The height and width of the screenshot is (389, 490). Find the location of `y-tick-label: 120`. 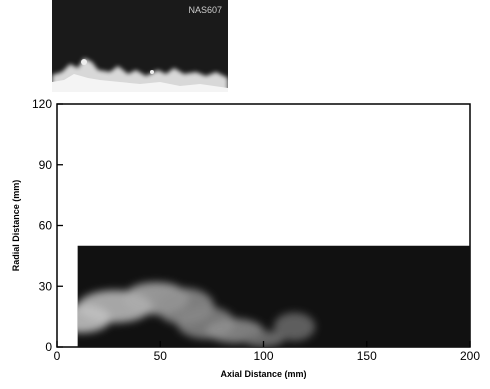

y-tick-label: 120 is located at coordinates (42, 104).